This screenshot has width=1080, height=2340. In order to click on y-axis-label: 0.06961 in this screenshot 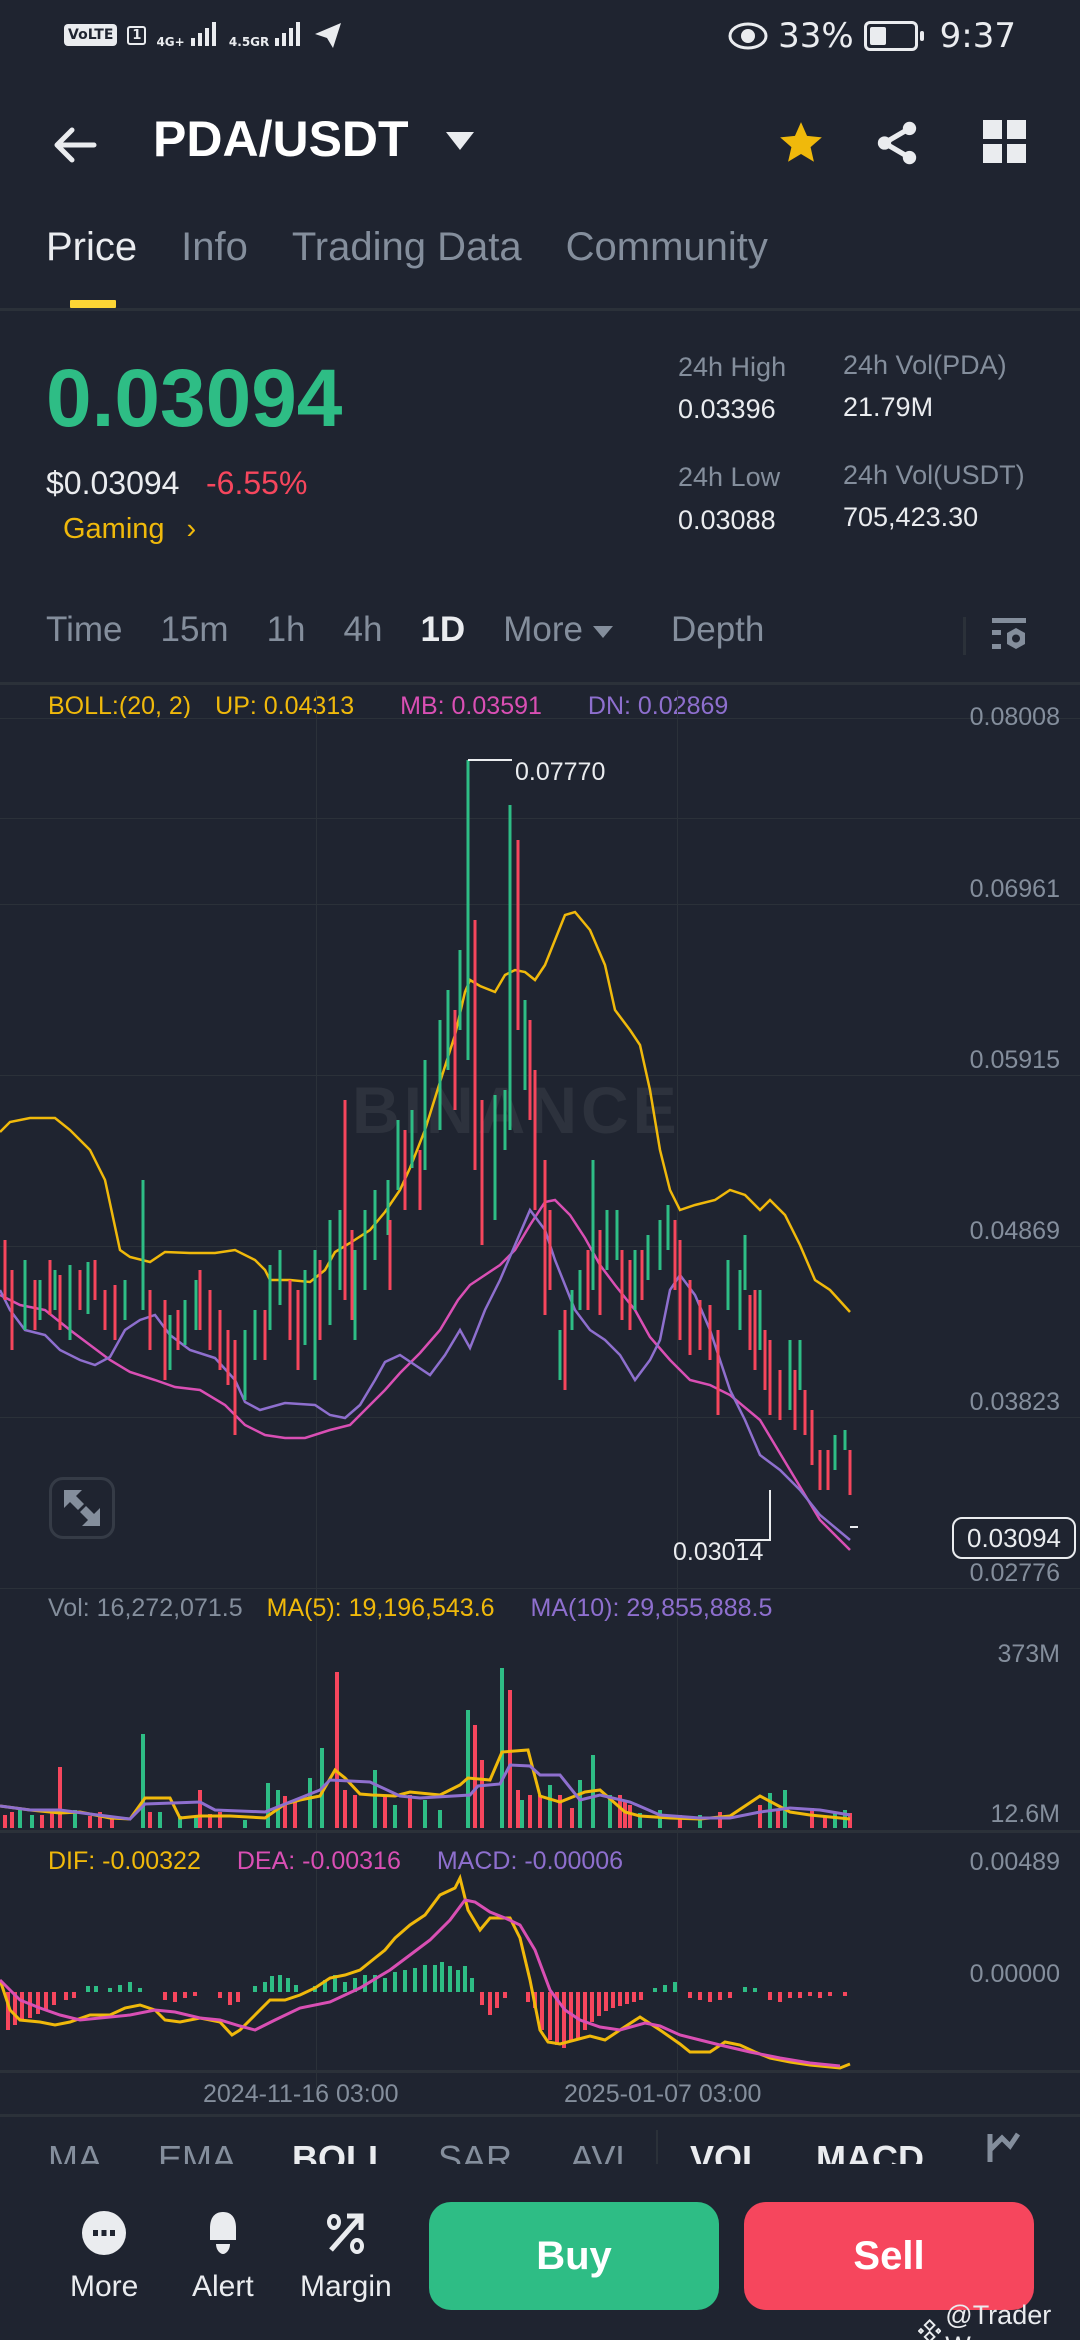, I will do `click(1014, 889)`.